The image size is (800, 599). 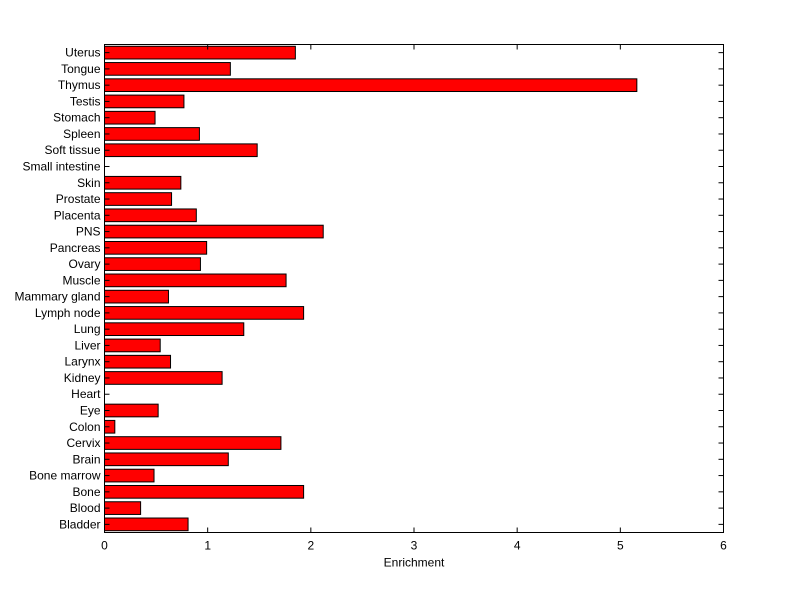 What do you see at coordinates (136, 296) in the screenshot?
I see `bar-mammary-gland` at bounding box center [136, 296].